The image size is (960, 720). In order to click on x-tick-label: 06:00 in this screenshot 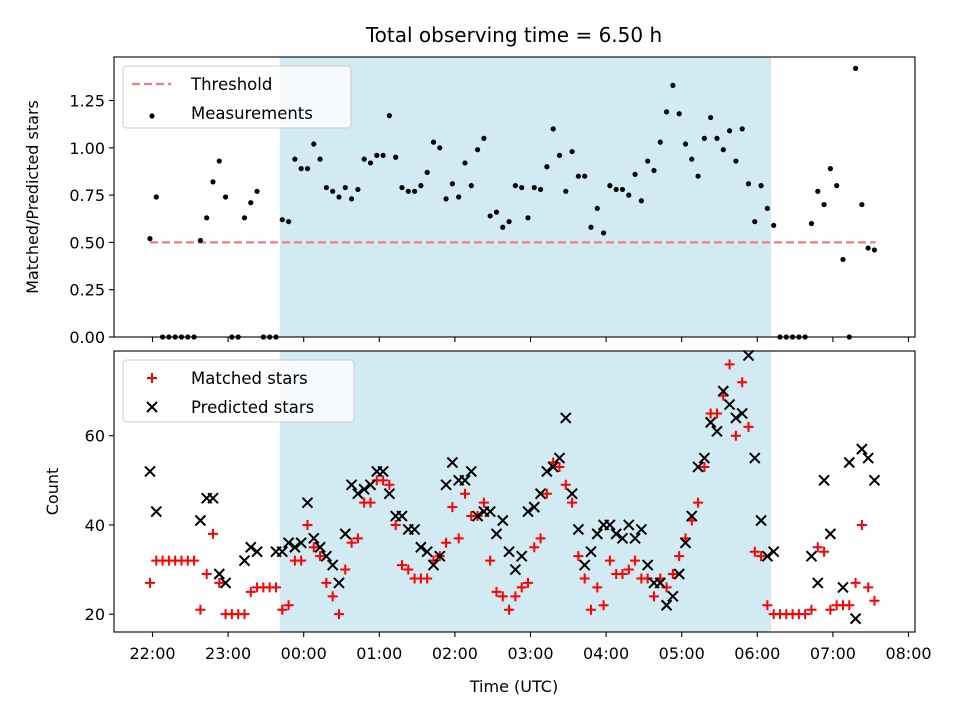, I will do `click(757, 653)`.